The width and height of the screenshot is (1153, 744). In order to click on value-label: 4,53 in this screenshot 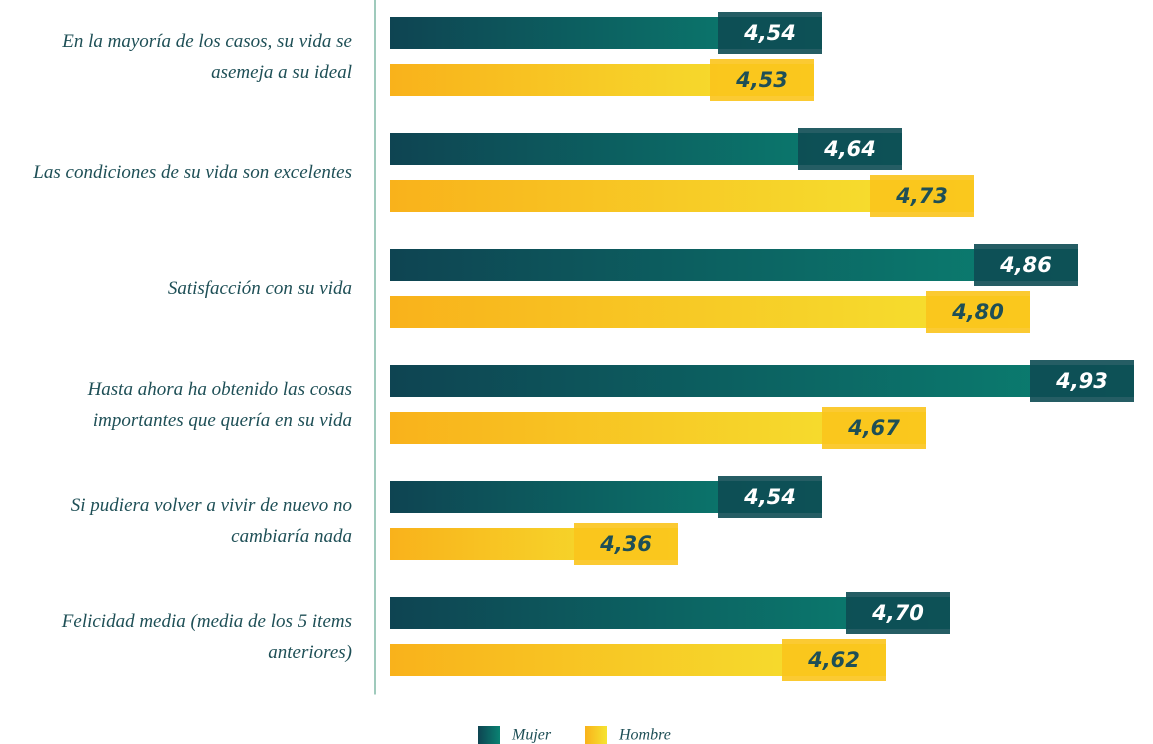, I will do `click(761, 80)`.